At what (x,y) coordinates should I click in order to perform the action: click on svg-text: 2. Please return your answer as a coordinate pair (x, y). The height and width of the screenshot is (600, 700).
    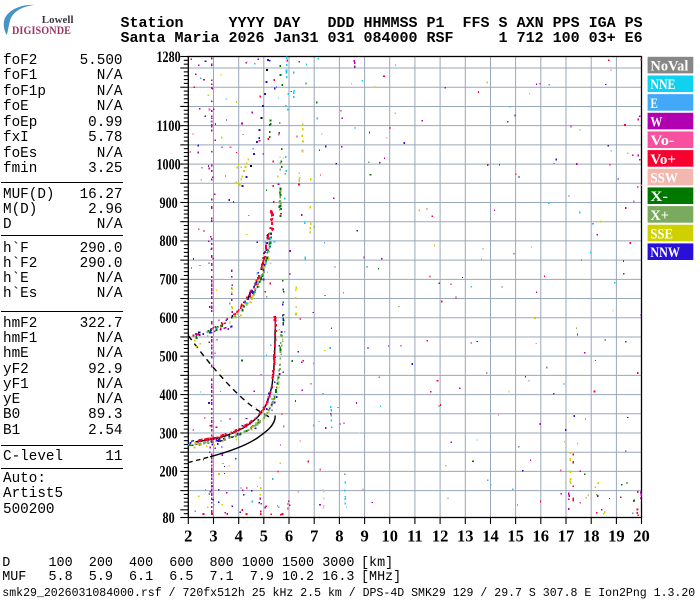
    Looking at the image, I should click on (188, 536).